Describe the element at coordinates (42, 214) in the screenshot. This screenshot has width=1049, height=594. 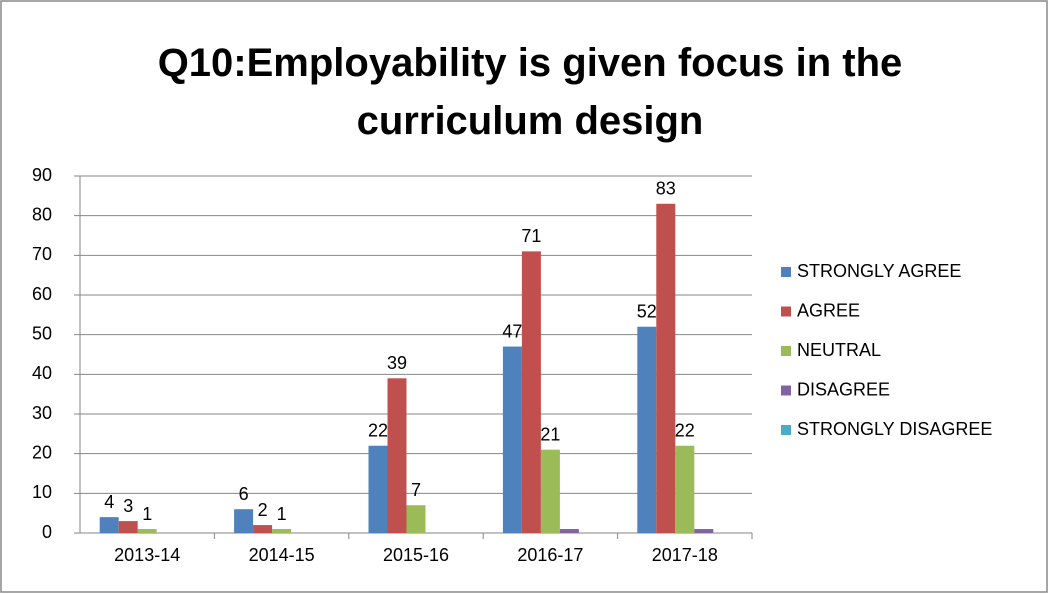
I see `y-tick-label: 80` at that location.